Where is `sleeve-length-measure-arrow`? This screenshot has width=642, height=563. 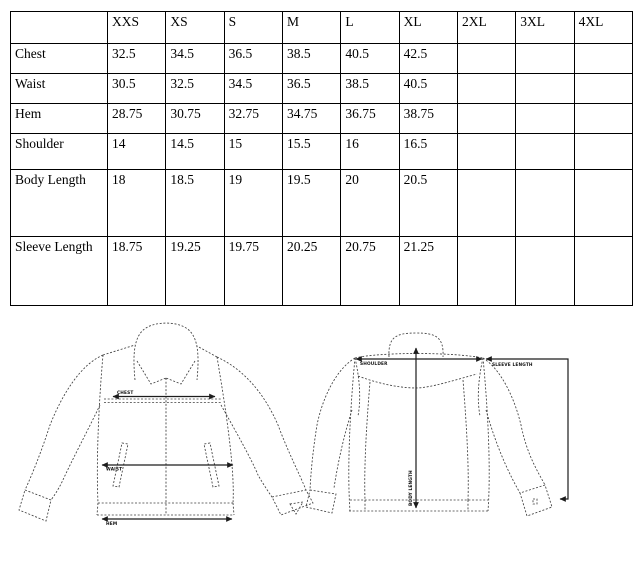 sleeve-length-measure-arrow is located at coordinates (527, 429).